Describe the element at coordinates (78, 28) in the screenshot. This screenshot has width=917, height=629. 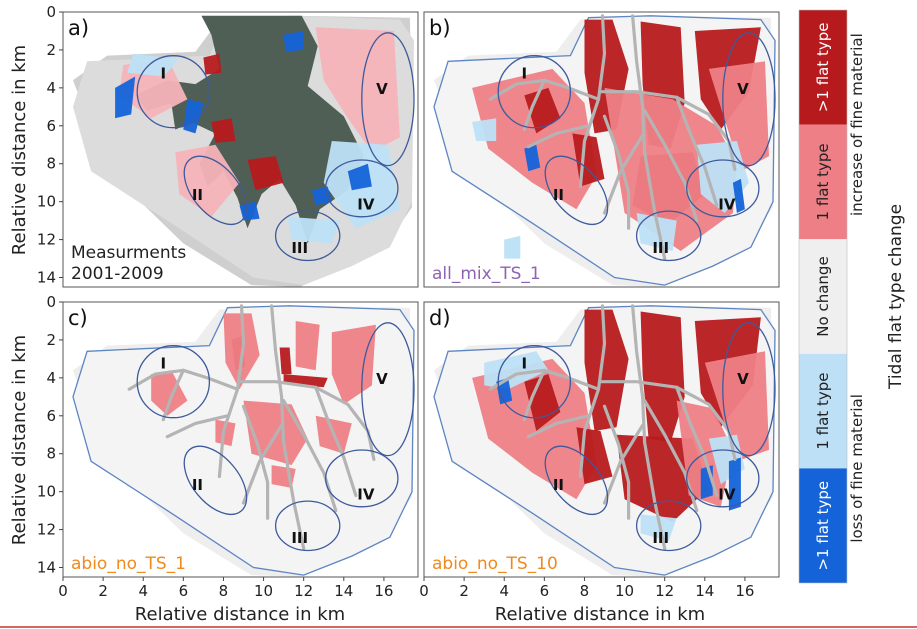
I see `panel-a-letter: a)` at that location.